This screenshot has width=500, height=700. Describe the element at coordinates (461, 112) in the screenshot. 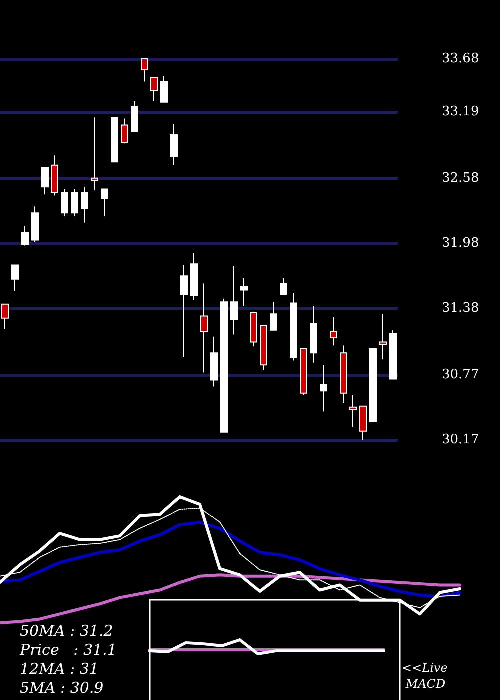

I see `y-tick-label: 33.19` at that location.